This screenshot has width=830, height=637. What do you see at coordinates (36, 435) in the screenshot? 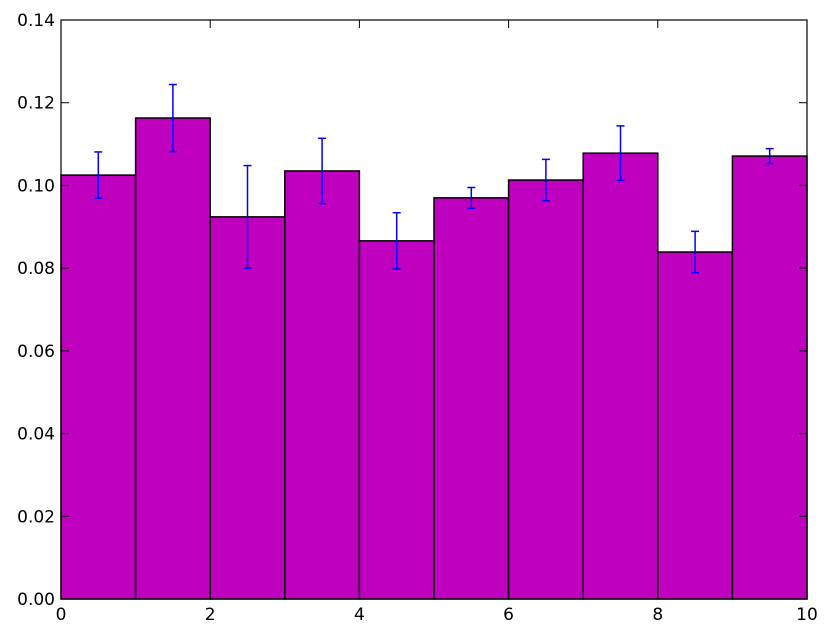
I see `y-tick-label: 0.04` at bounding box center [36, 435].